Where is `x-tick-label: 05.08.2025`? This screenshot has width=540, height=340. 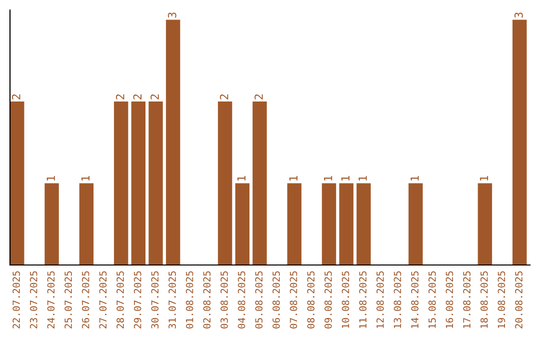
x-tick-label: 05.08.2025 is located at coordinates (259, 299).